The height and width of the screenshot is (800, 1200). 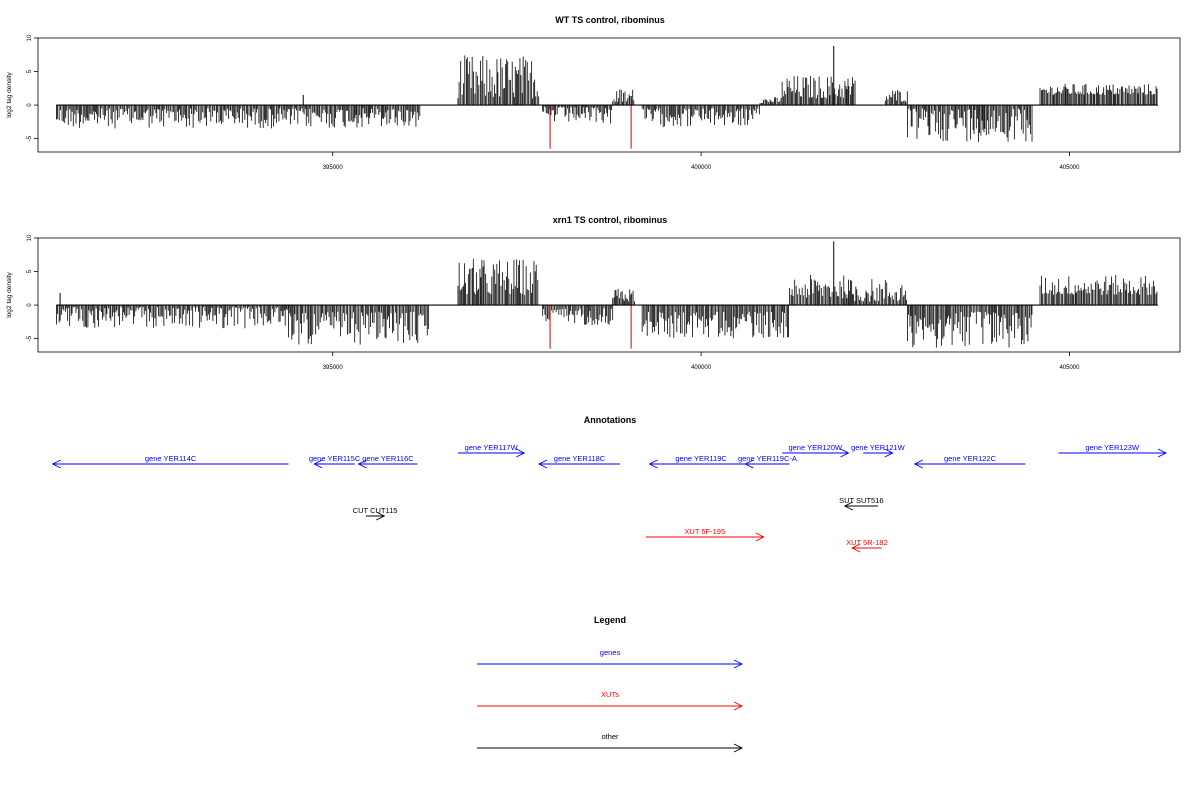 I want to click on xrn1-track-ytick-label: 0, so click(x=30, y=305).